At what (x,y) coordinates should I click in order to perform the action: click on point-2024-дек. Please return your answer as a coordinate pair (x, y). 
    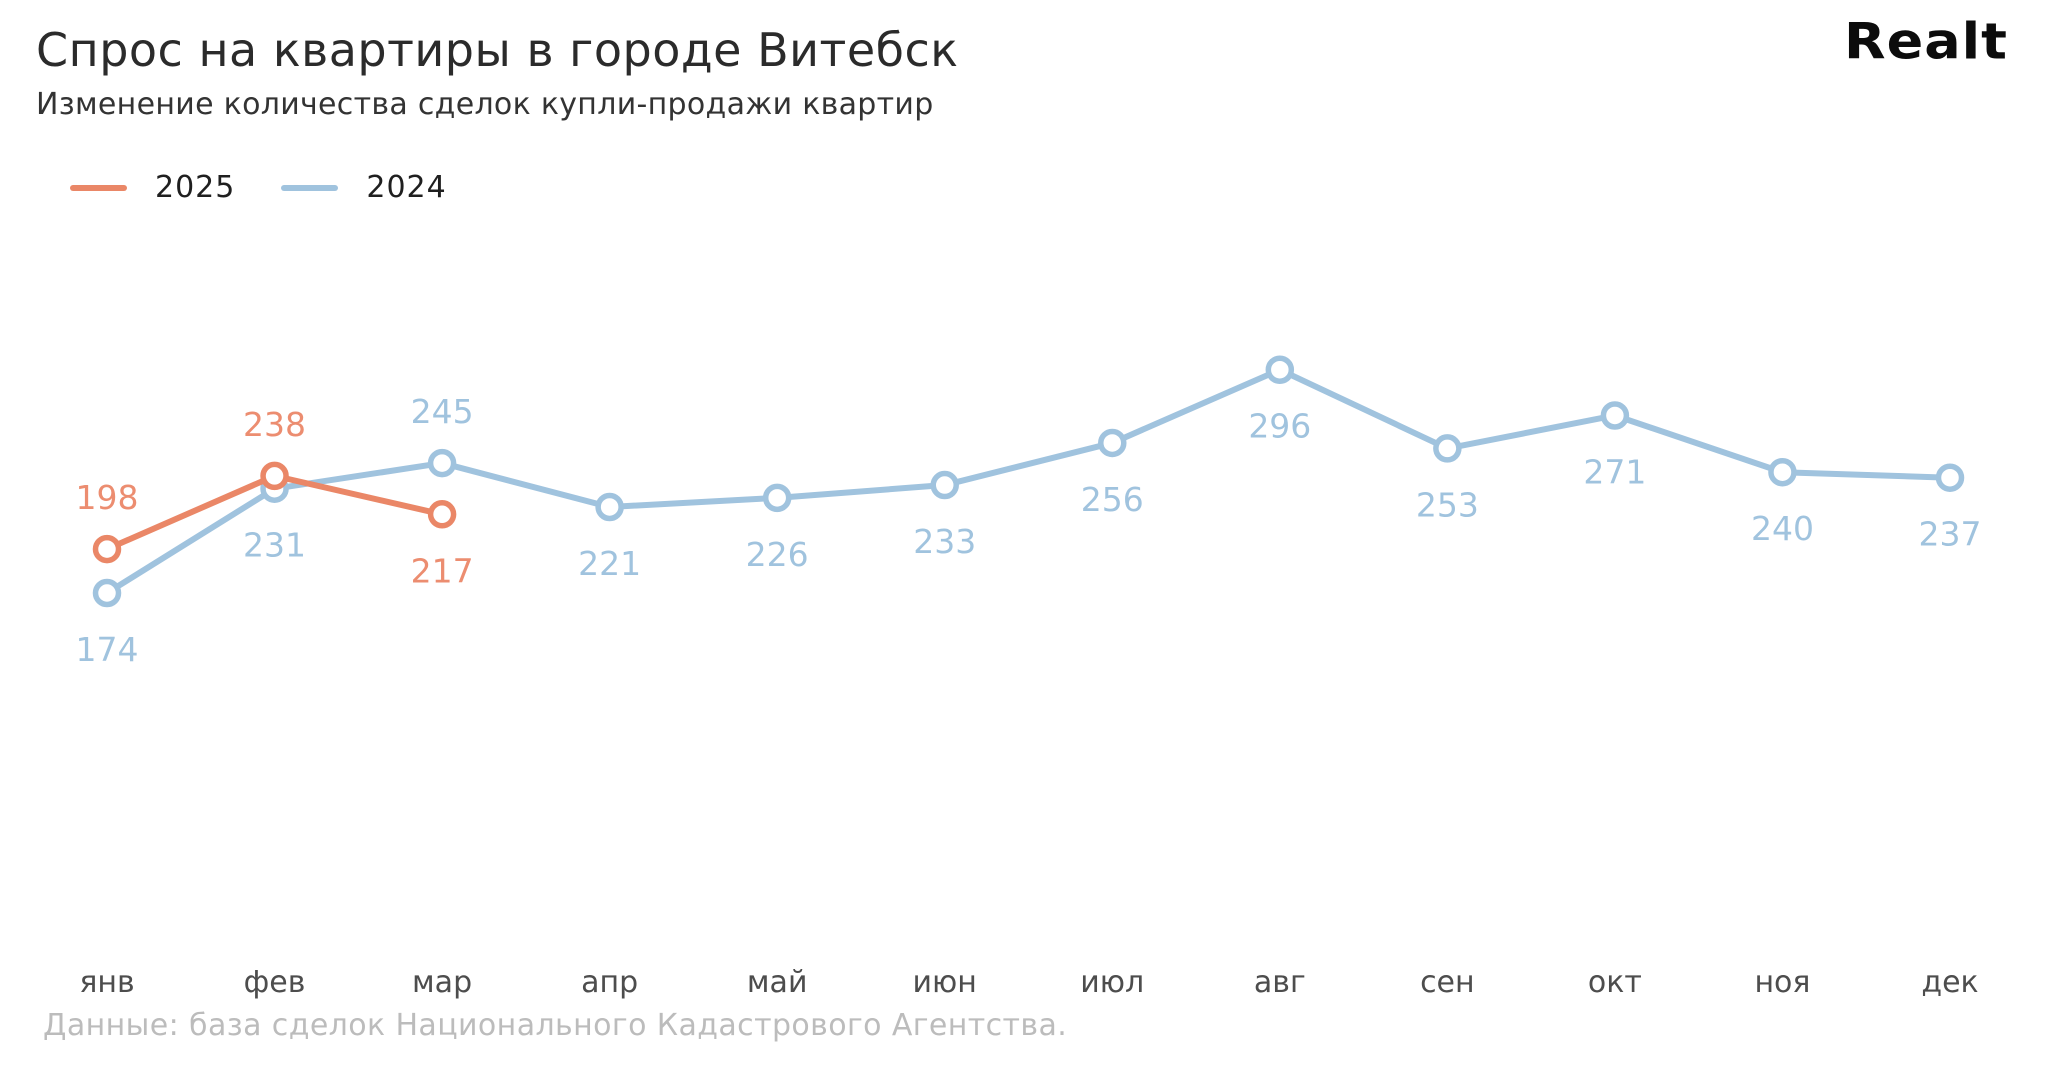
    Looking at the image, I should click on (1950, 477).